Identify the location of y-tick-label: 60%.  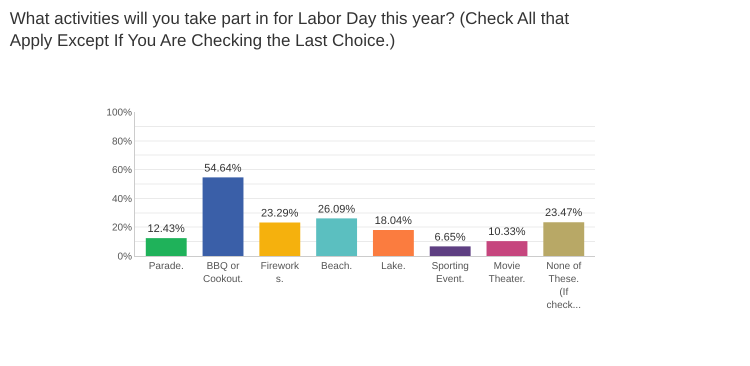
(122, 170).